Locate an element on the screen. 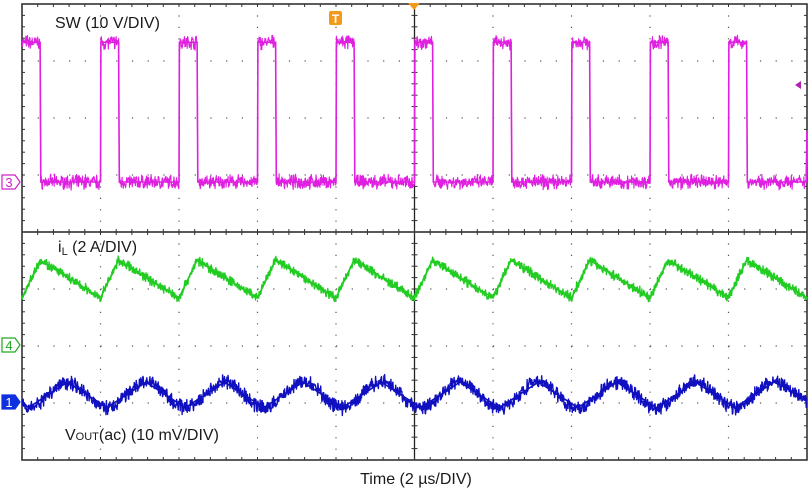  svg-text: T is located at coordinates (336, 19).